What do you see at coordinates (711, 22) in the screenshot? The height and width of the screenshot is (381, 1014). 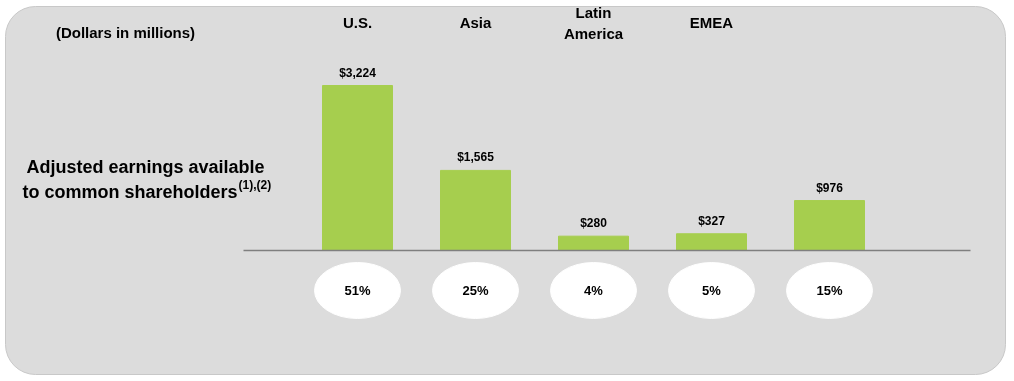 I see `x-tick-label: EMEA` at bounding box center [711, 22].